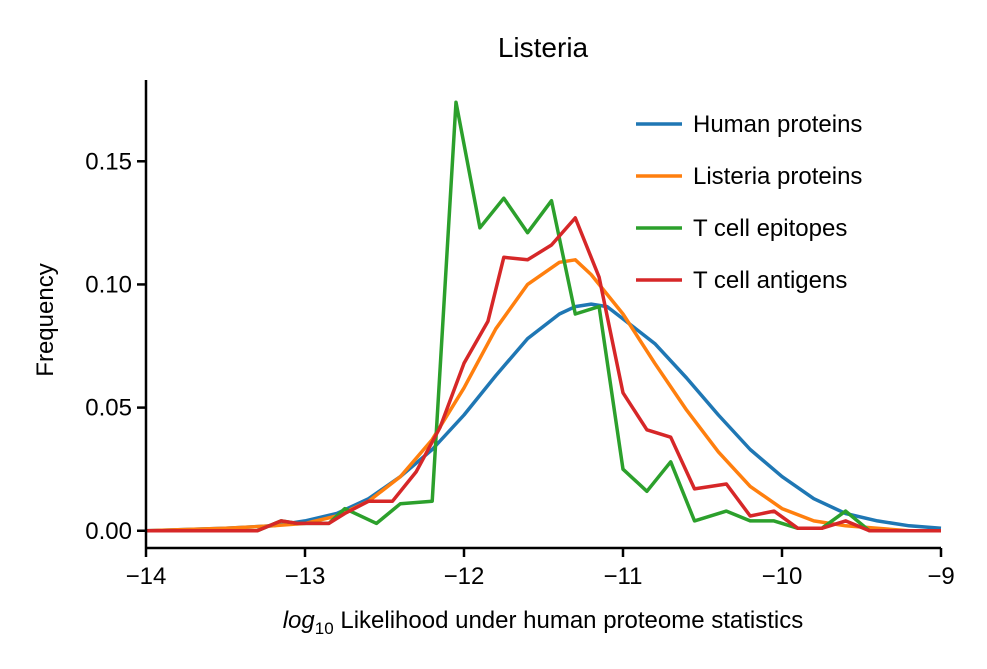 This screenshot has height=669, width=987. What do you see at coordinates (108, 284) in the screenshot?
I see `y-tick-label: 0.10` at bounding box center [108, 284].